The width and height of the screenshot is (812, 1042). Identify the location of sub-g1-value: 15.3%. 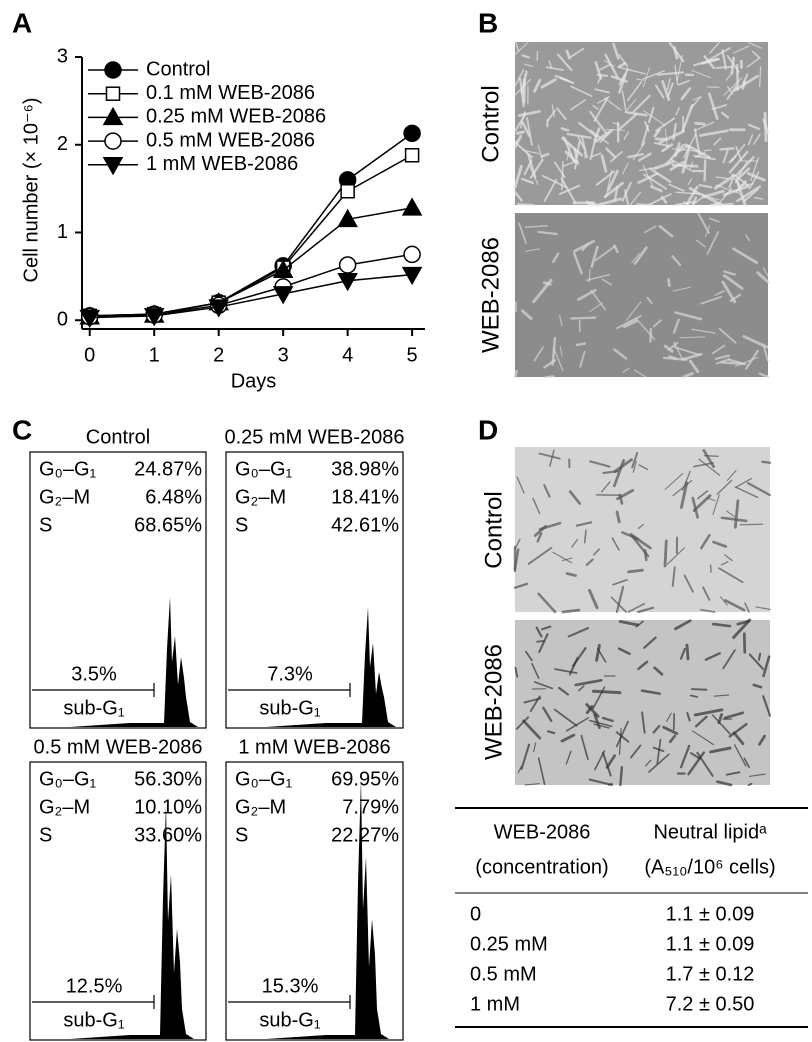
(290, 986).